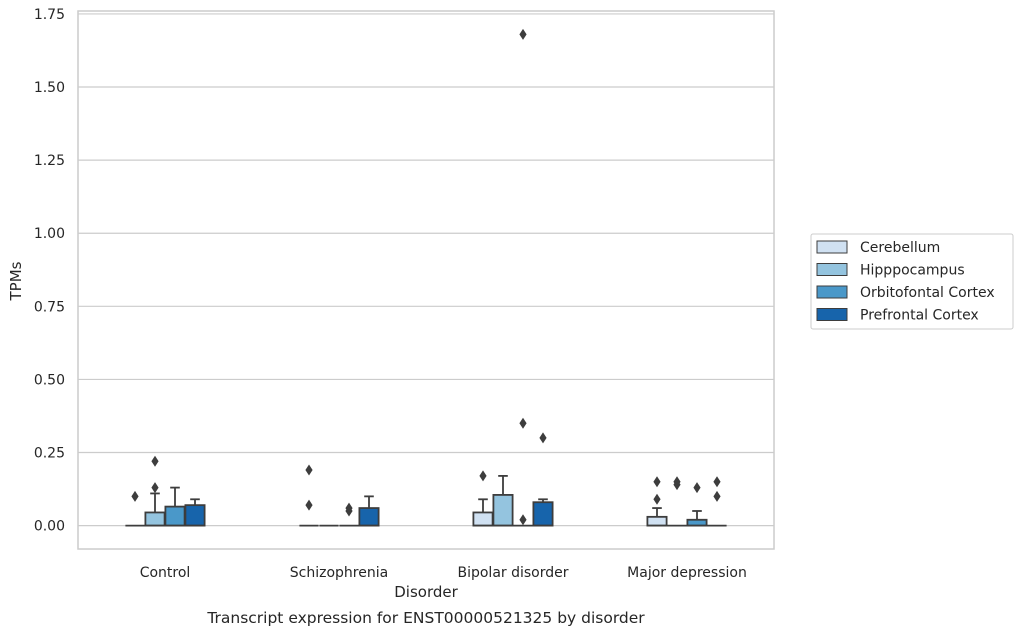 The image size is (1023, 640). I want to click on x-tick-label: Control, so click(165, 573).